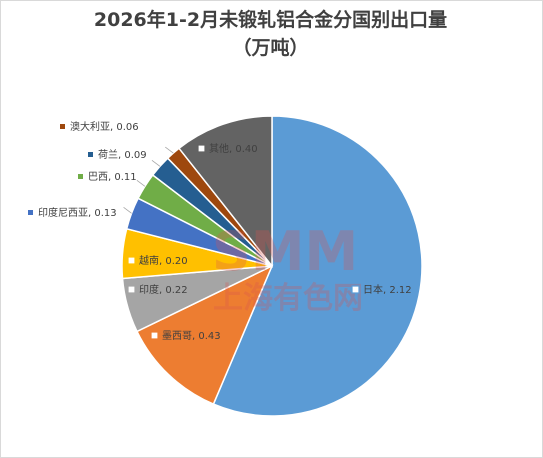  I want to click on slice-label-1: 日本, 2.12, so click(387, 289).